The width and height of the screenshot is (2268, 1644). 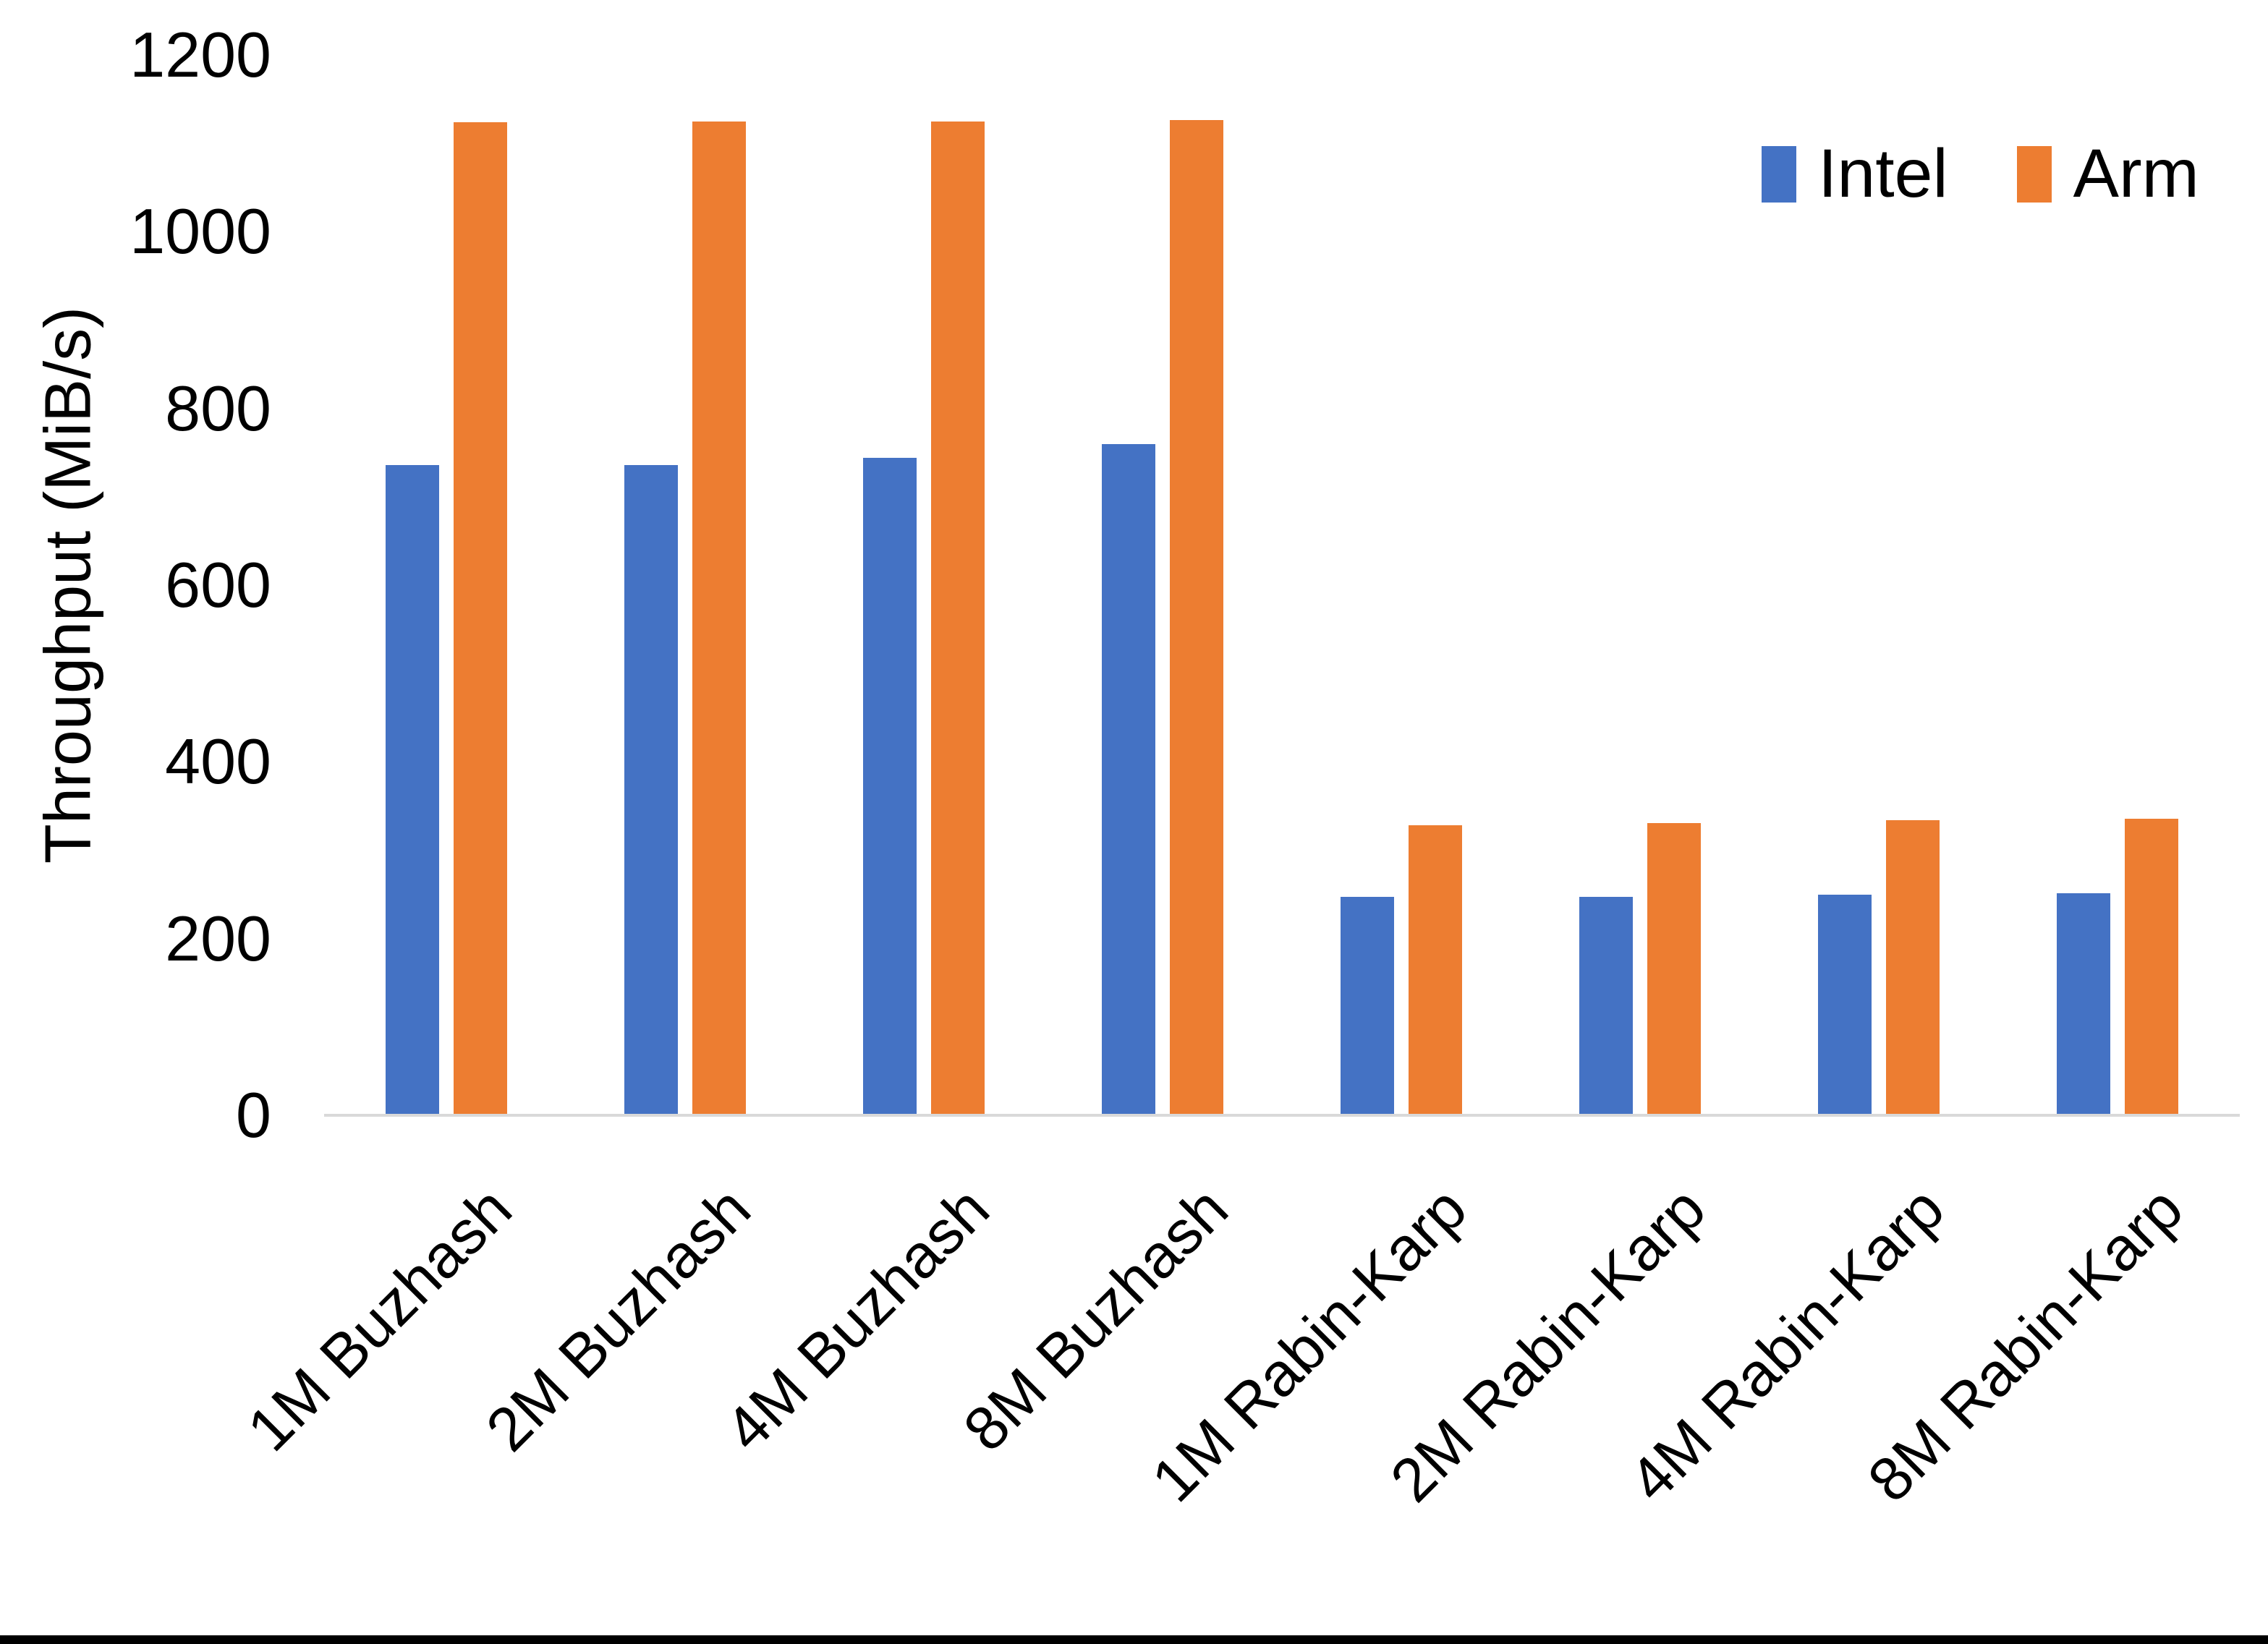 What do you see at coordinates (380, 1319) in the screenshot?
I see `category-label: 1M Buzhash` at bounding box center [380, 1319].